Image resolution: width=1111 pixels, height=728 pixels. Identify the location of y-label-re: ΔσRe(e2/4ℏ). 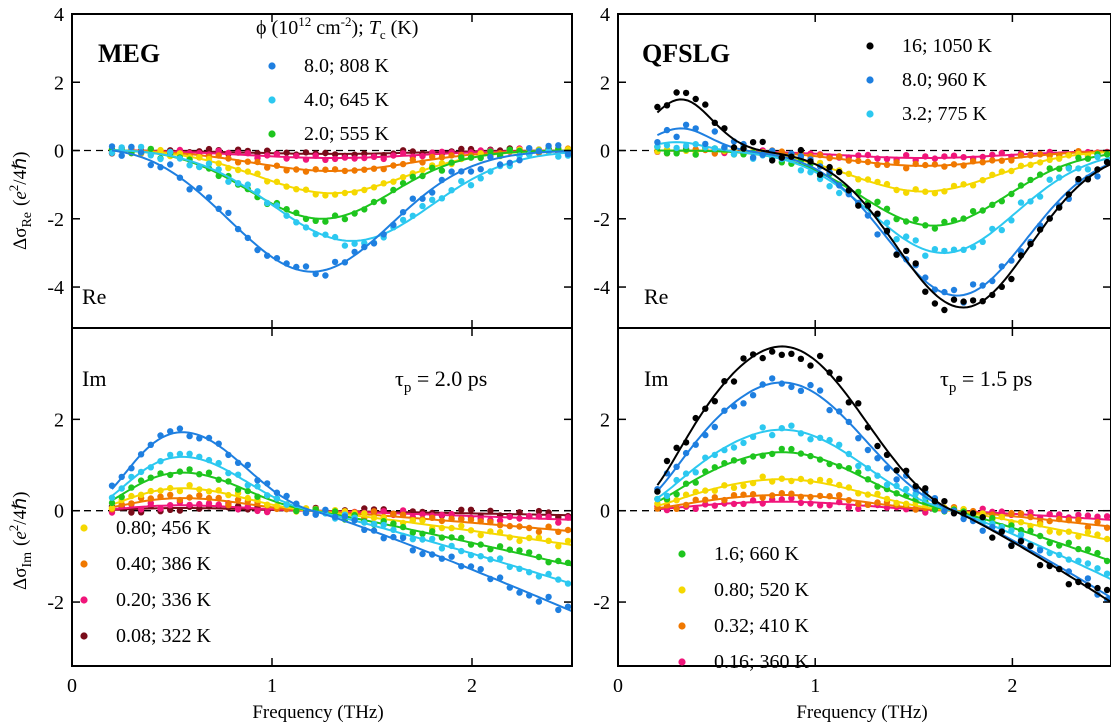
(20, 201).